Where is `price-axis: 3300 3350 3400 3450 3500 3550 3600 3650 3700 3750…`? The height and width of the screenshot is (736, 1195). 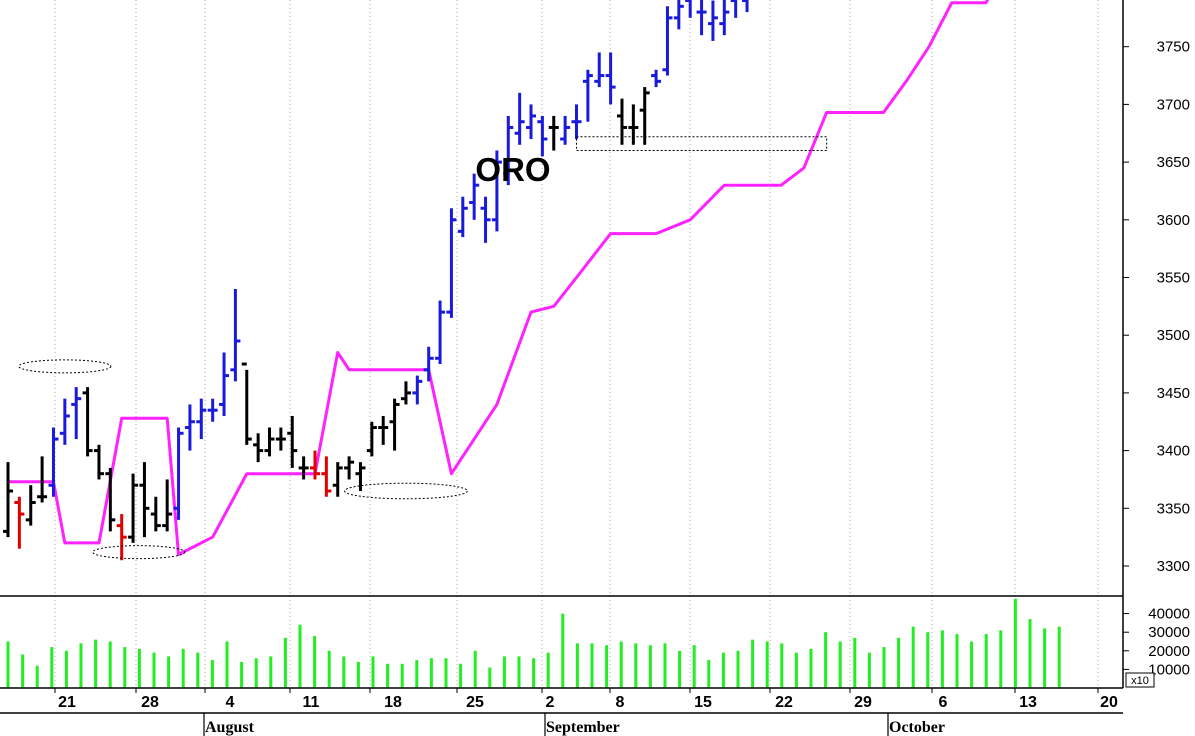 price-axis: 3300 3350 3400 3450 3500 3550 3600 3650 3700 3750… is located at coordinates (1156, 307).